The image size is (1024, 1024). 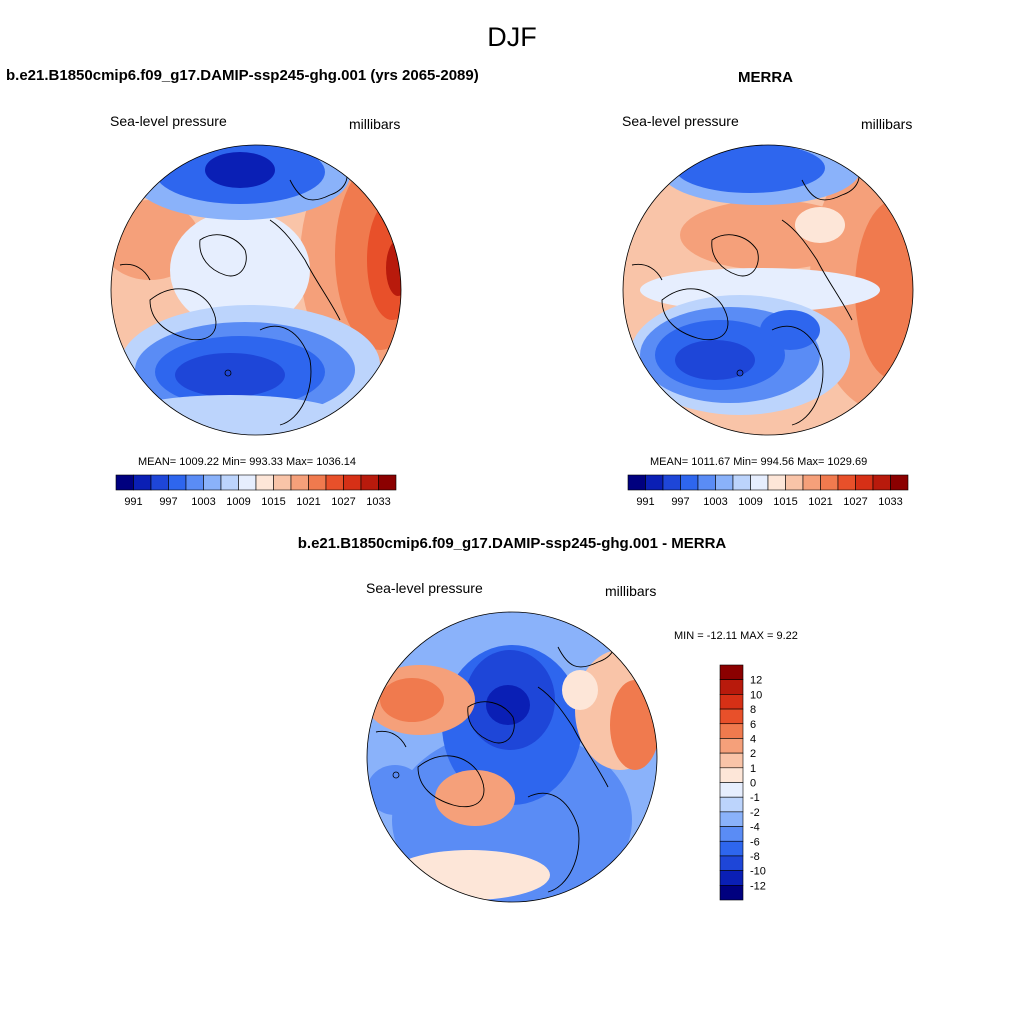 I want to click on colorbar-merra-tick-label: 1003, so click(x=715, y=502).